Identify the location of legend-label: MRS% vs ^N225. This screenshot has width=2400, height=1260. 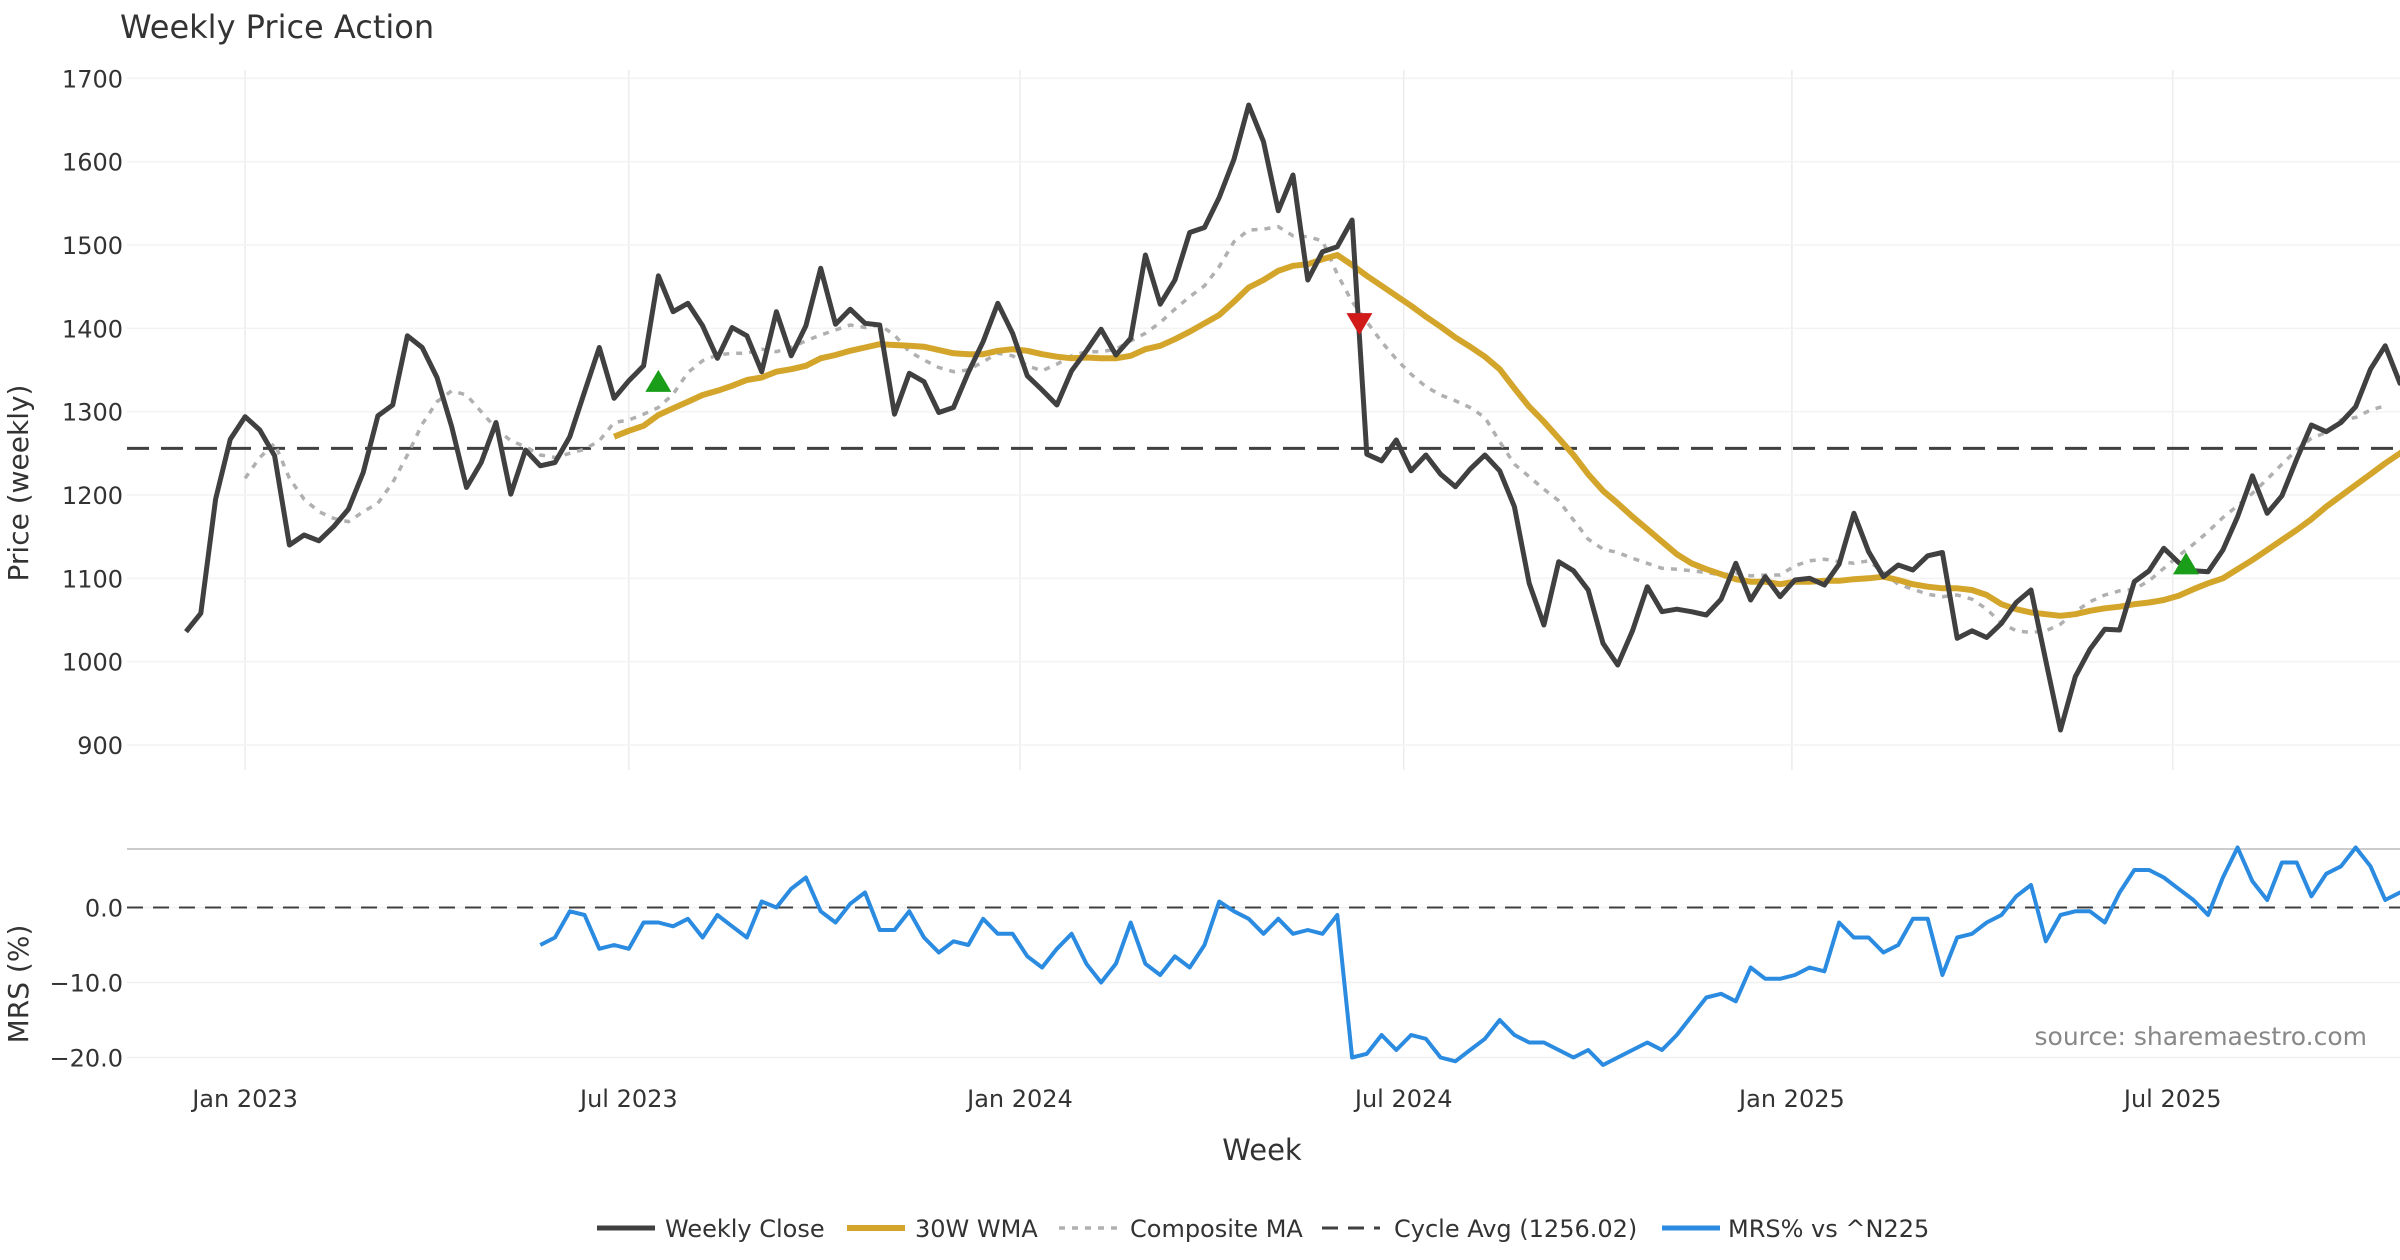
(1828, 1229).